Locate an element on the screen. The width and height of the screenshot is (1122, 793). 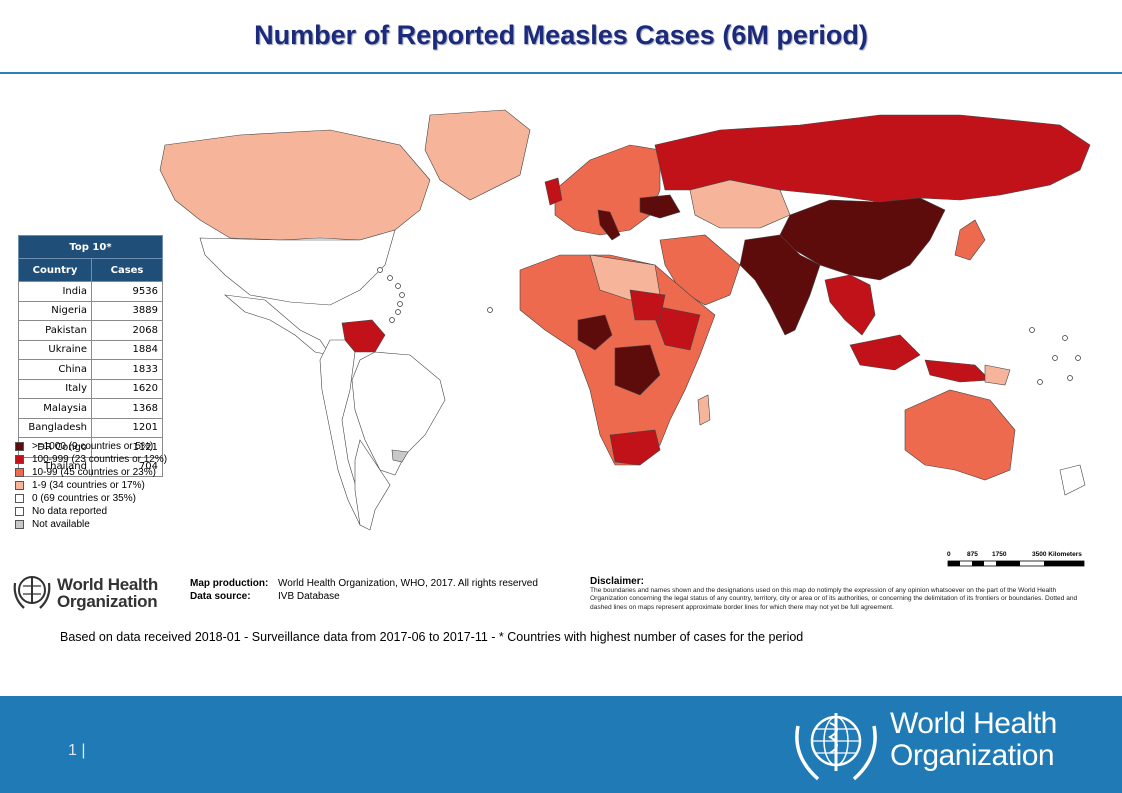
table-row: DR Congo 1121 is located at coordinates (90, 447).